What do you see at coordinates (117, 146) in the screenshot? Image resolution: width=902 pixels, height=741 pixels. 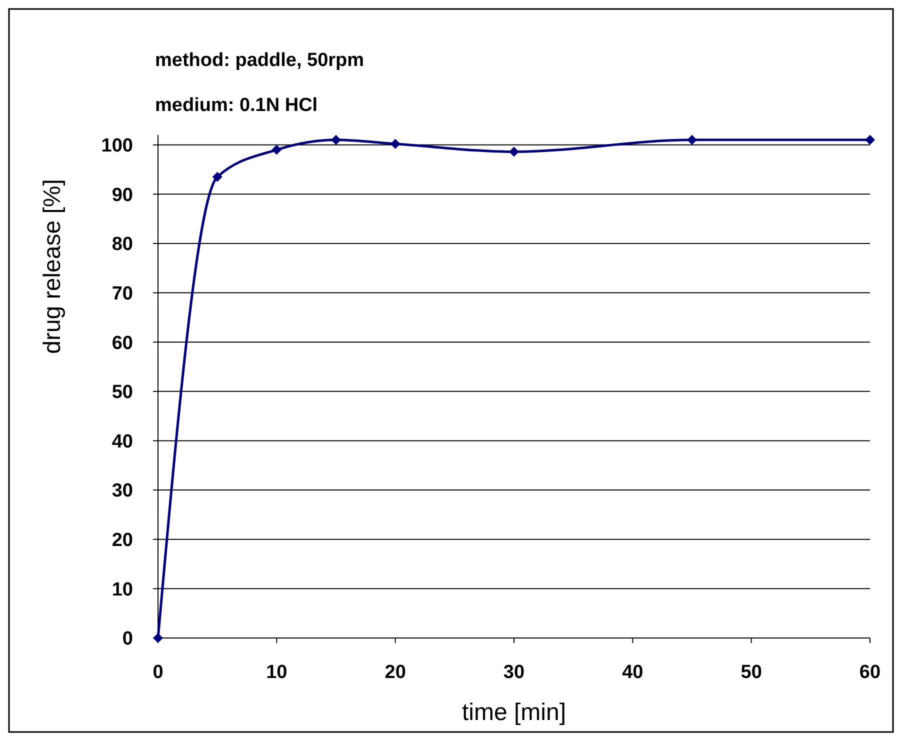 I see `y-tick-label: 100` at bounding box center [117, 146].